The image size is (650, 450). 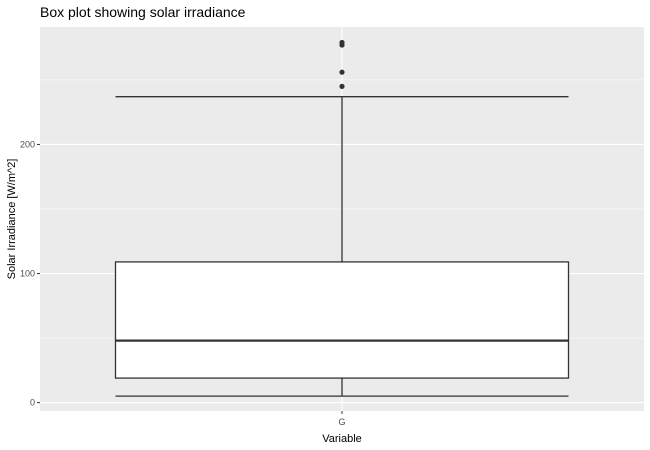 I want to click on y-axis: 0 100 200, so click(x=30, y=273).